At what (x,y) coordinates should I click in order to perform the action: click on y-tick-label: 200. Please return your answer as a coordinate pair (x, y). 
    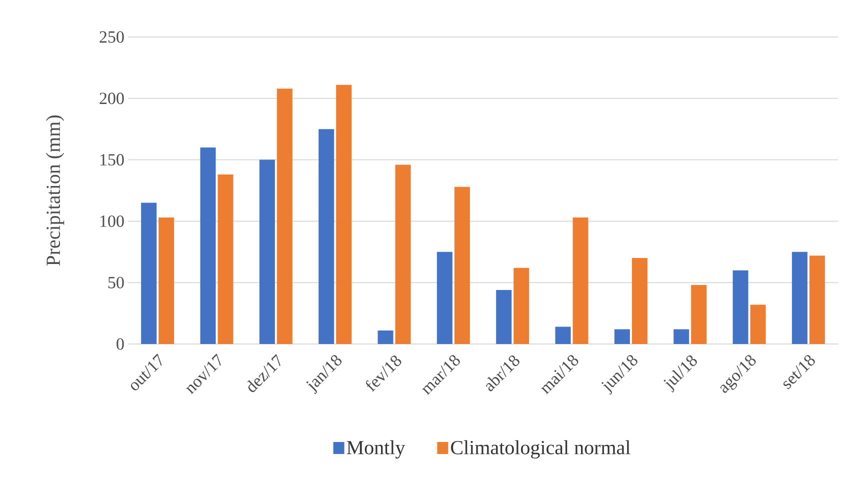
    Looking at the image, I should click on (112, 98).